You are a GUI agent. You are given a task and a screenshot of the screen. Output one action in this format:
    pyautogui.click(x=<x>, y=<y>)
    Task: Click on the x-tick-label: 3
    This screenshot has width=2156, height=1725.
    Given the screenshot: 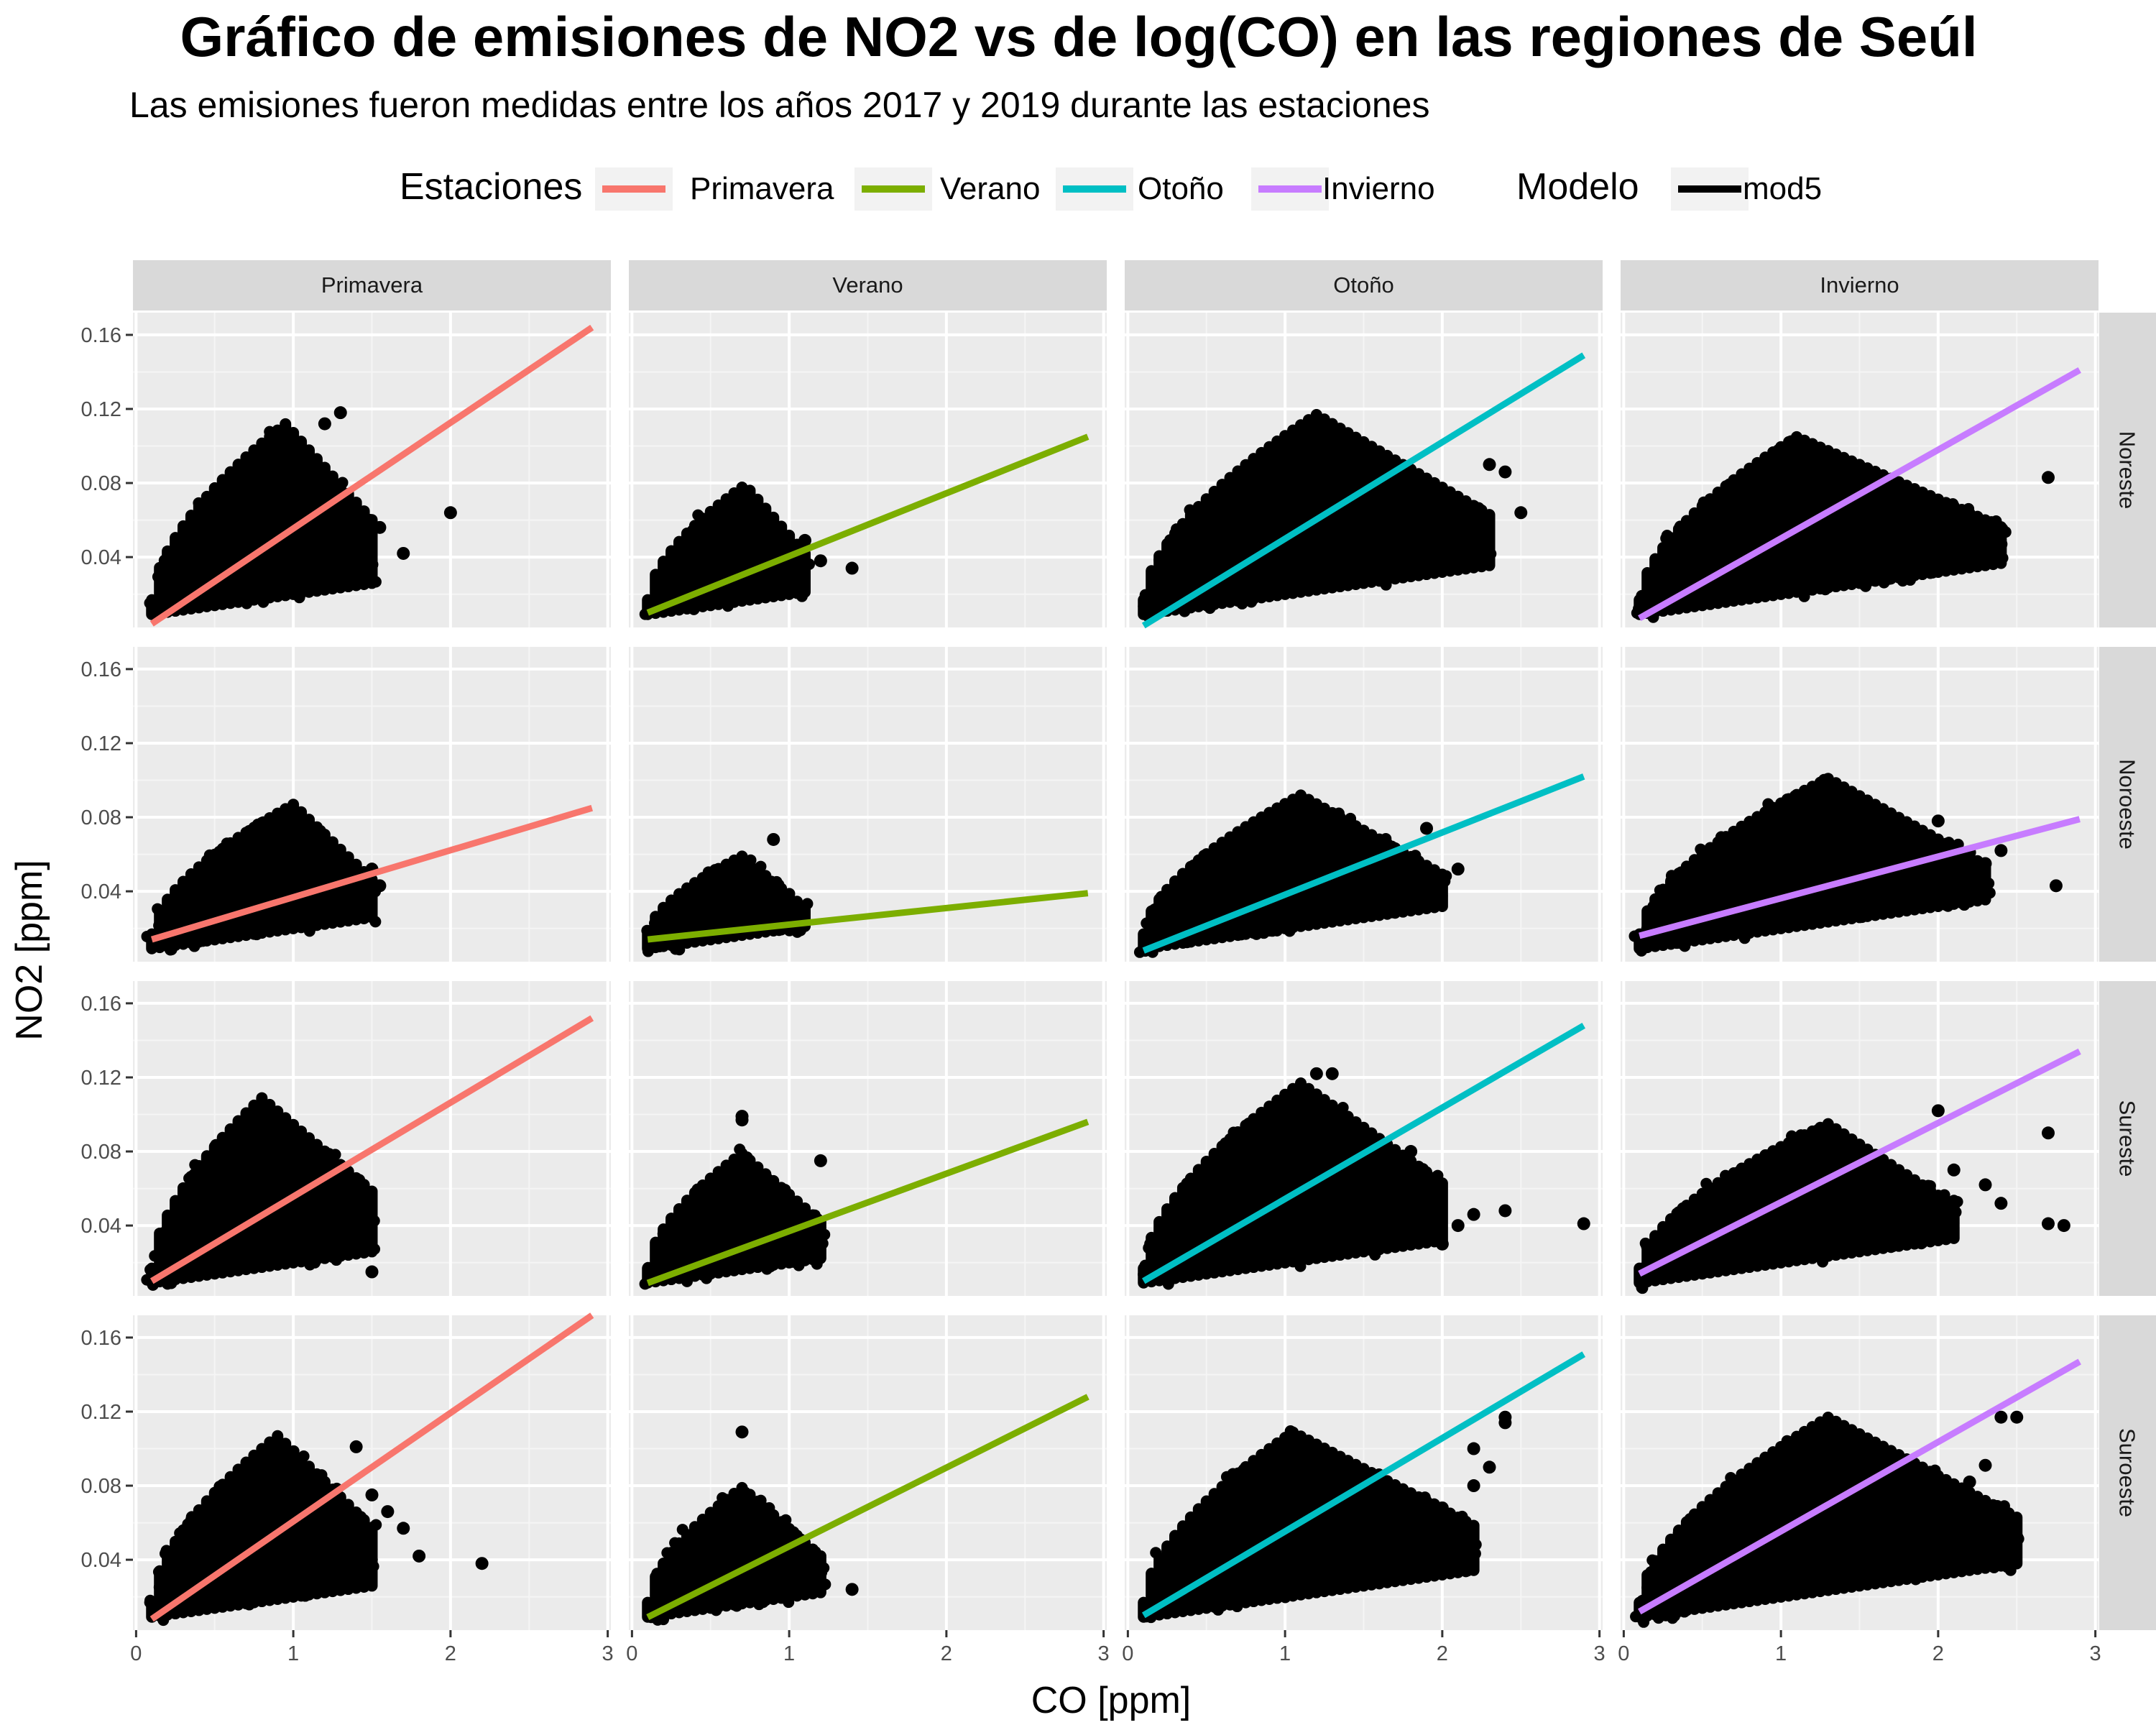 What is the action you would take?
    pyautogui.click(x=1104, y=1653)
    